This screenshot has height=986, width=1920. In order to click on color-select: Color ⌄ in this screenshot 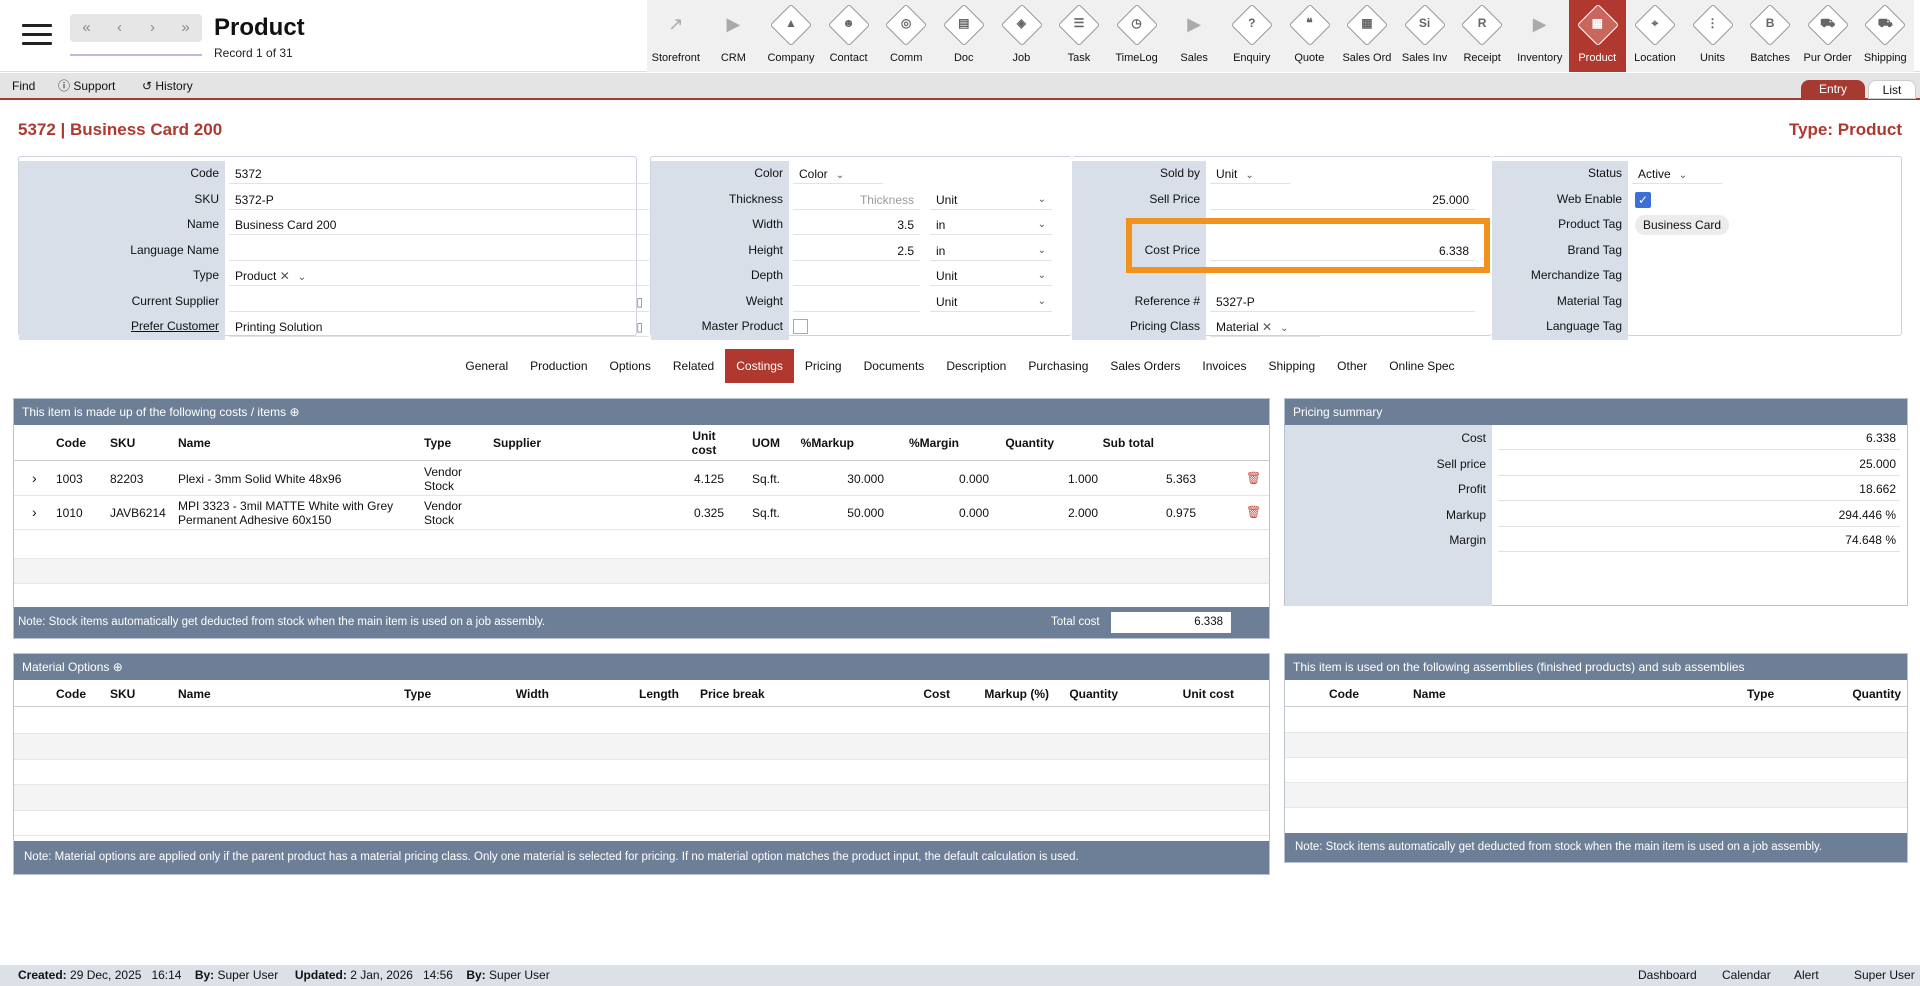, I will do `click(838, 174)`.